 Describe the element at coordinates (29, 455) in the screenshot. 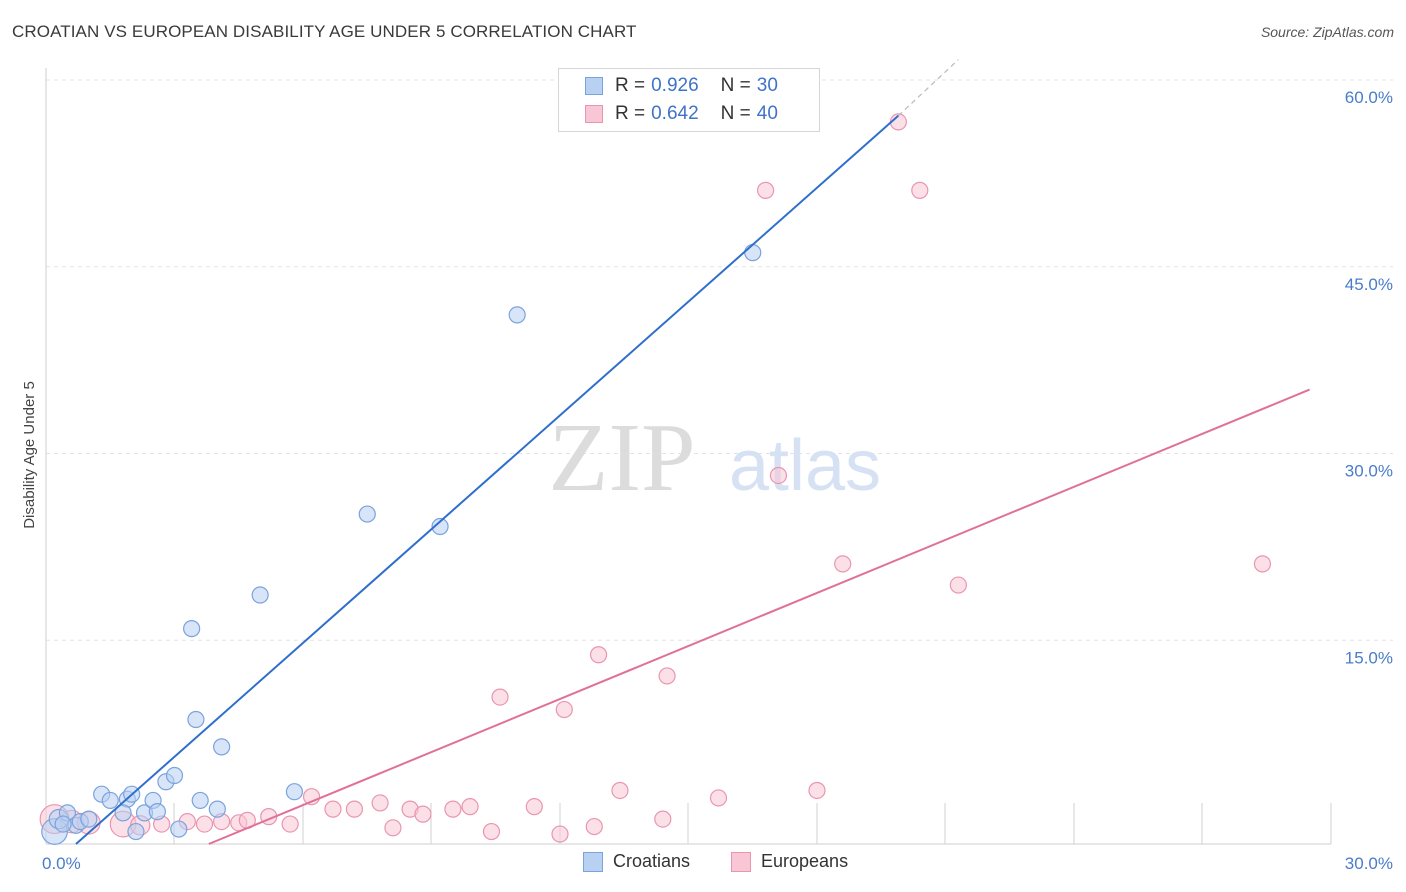

I see `y-axis-label: Disability Age Under 5` at that location.